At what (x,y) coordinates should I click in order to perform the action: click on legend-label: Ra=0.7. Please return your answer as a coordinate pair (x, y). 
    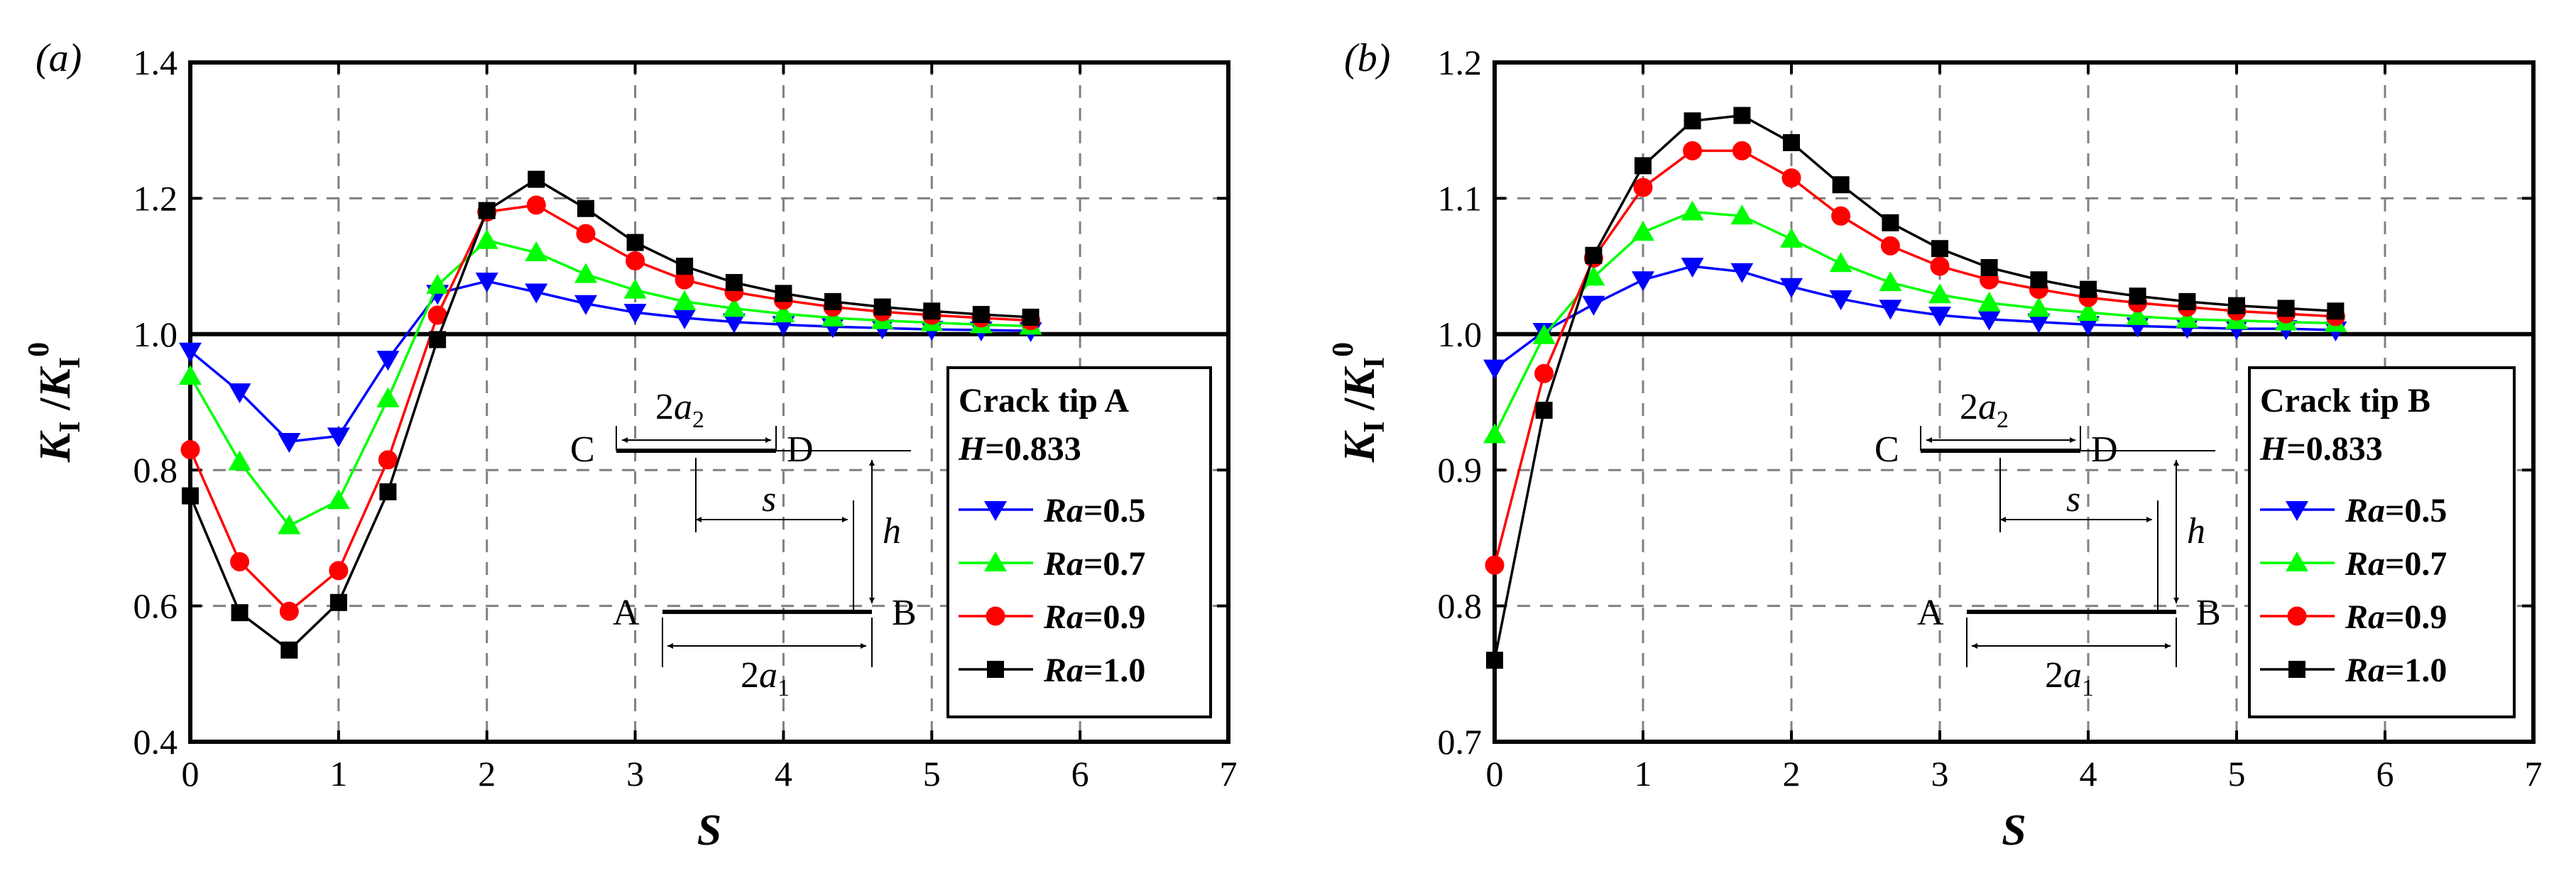
    Looking at the image, I should click on (2396, 564).